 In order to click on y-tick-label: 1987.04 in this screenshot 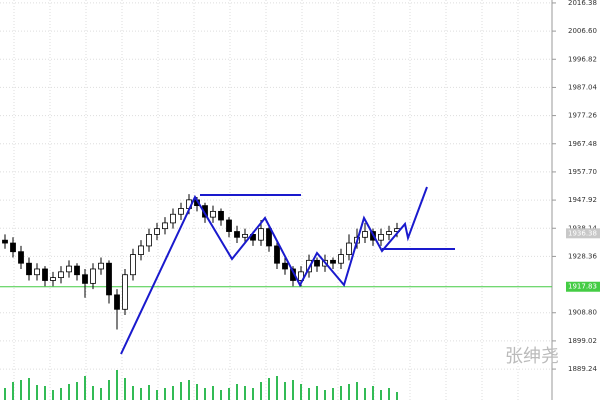, I will do `click(582, 87)`.